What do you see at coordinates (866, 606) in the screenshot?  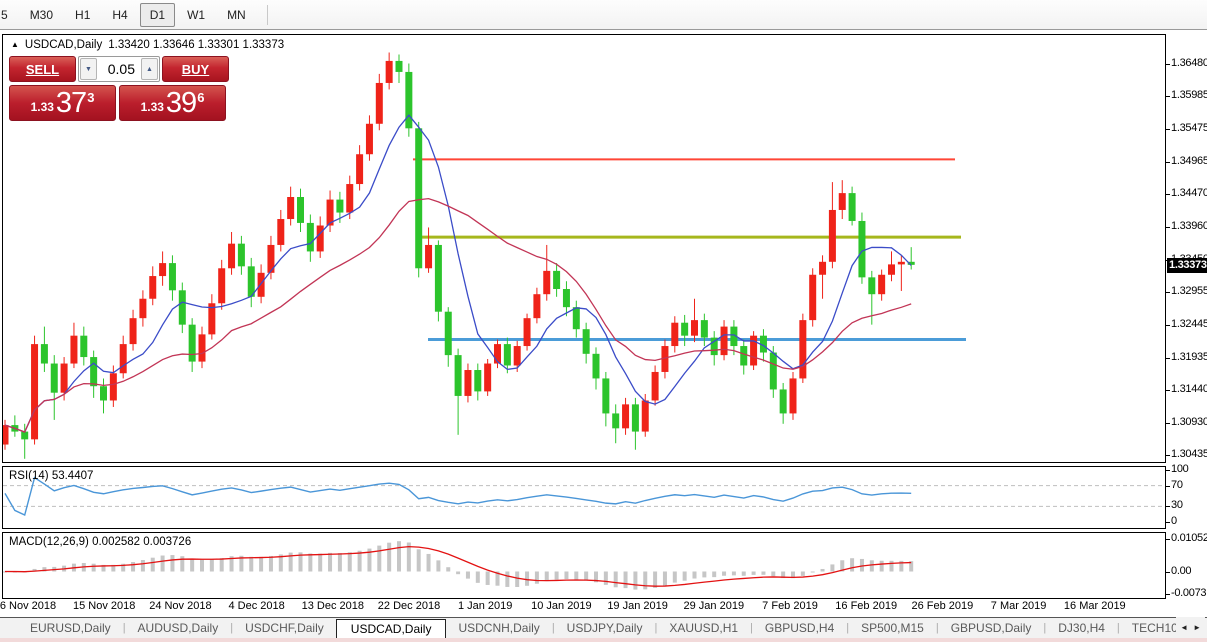 I see `date-label: 16 Feb 2019` at bounding box center [866, 606].